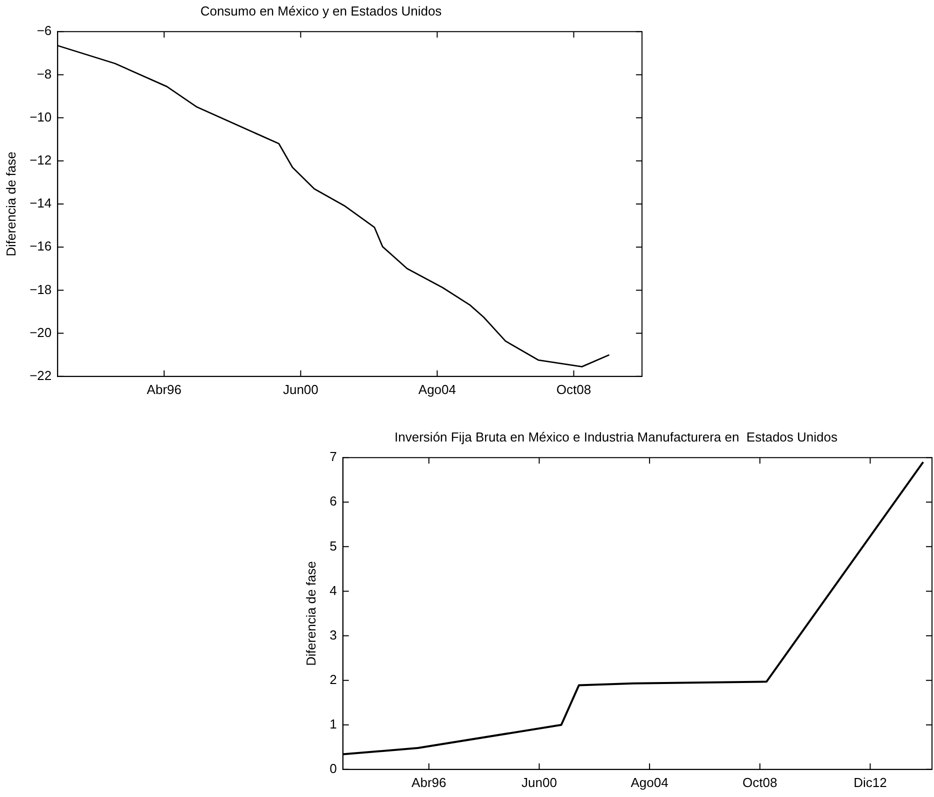 This screenshot has width=934, height=797. I want to click on y-tick-label: −14, so click(41, 203).